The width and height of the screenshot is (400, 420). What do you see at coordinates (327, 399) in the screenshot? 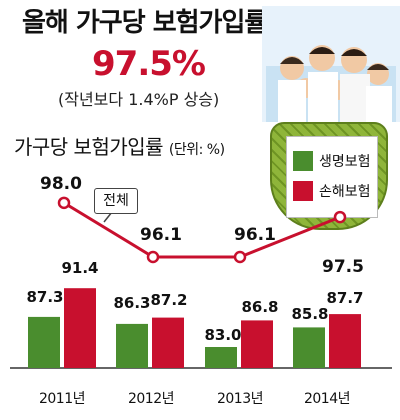
I see `x-tick-label: 2014년` at bounding box center [327, 399].